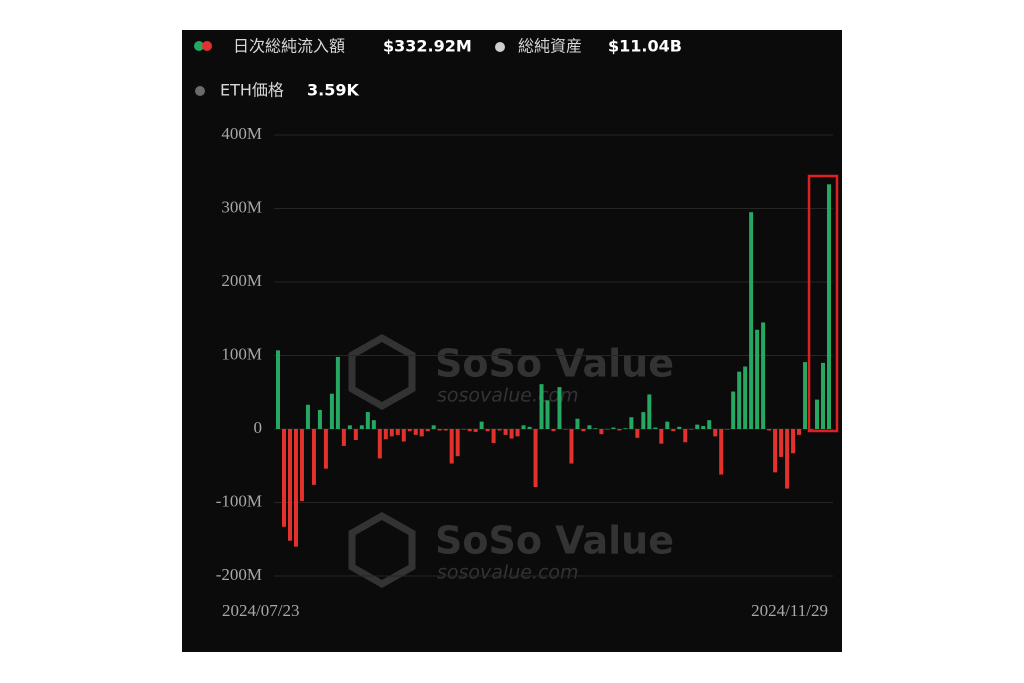  Describe the element at coordinates (239, 500) in the screenshot. I see `y-tick-label: -100M` at that location.